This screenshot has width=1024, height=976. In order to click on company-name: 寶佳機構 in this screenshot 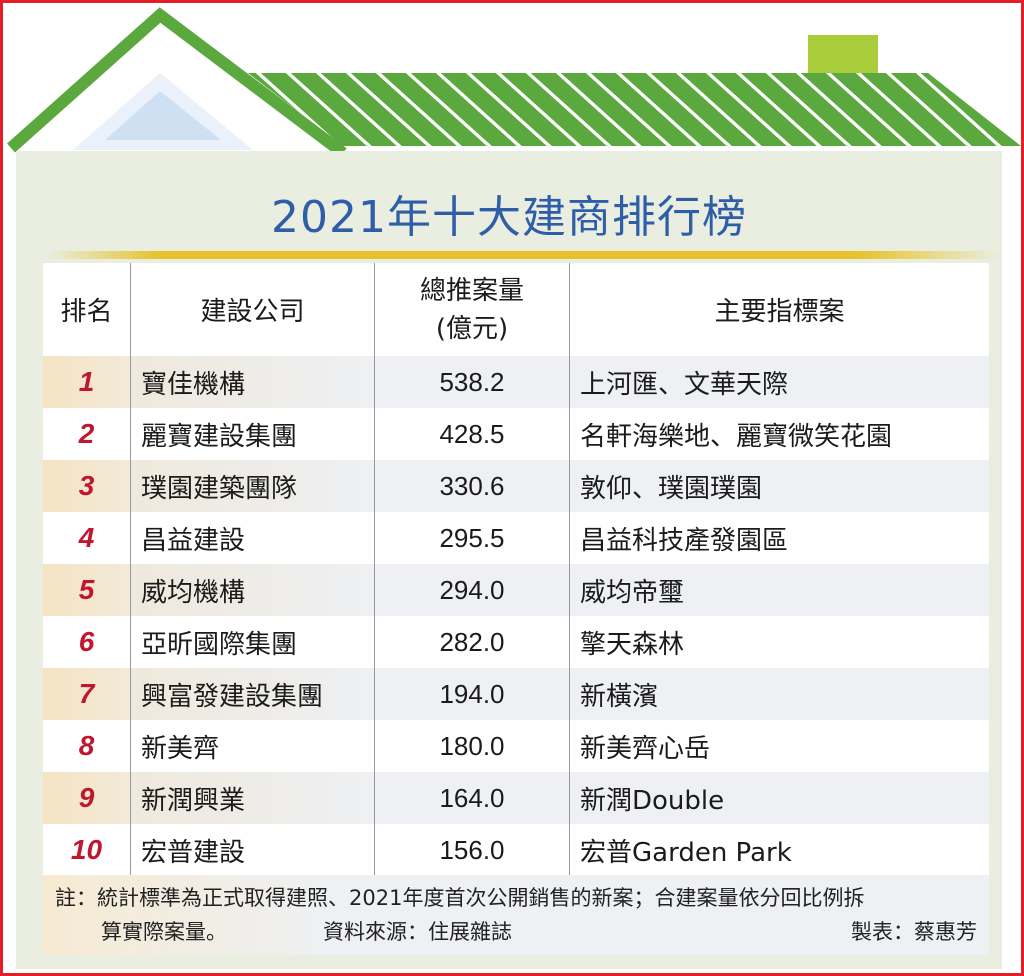, I will do `click(253, 382)`.